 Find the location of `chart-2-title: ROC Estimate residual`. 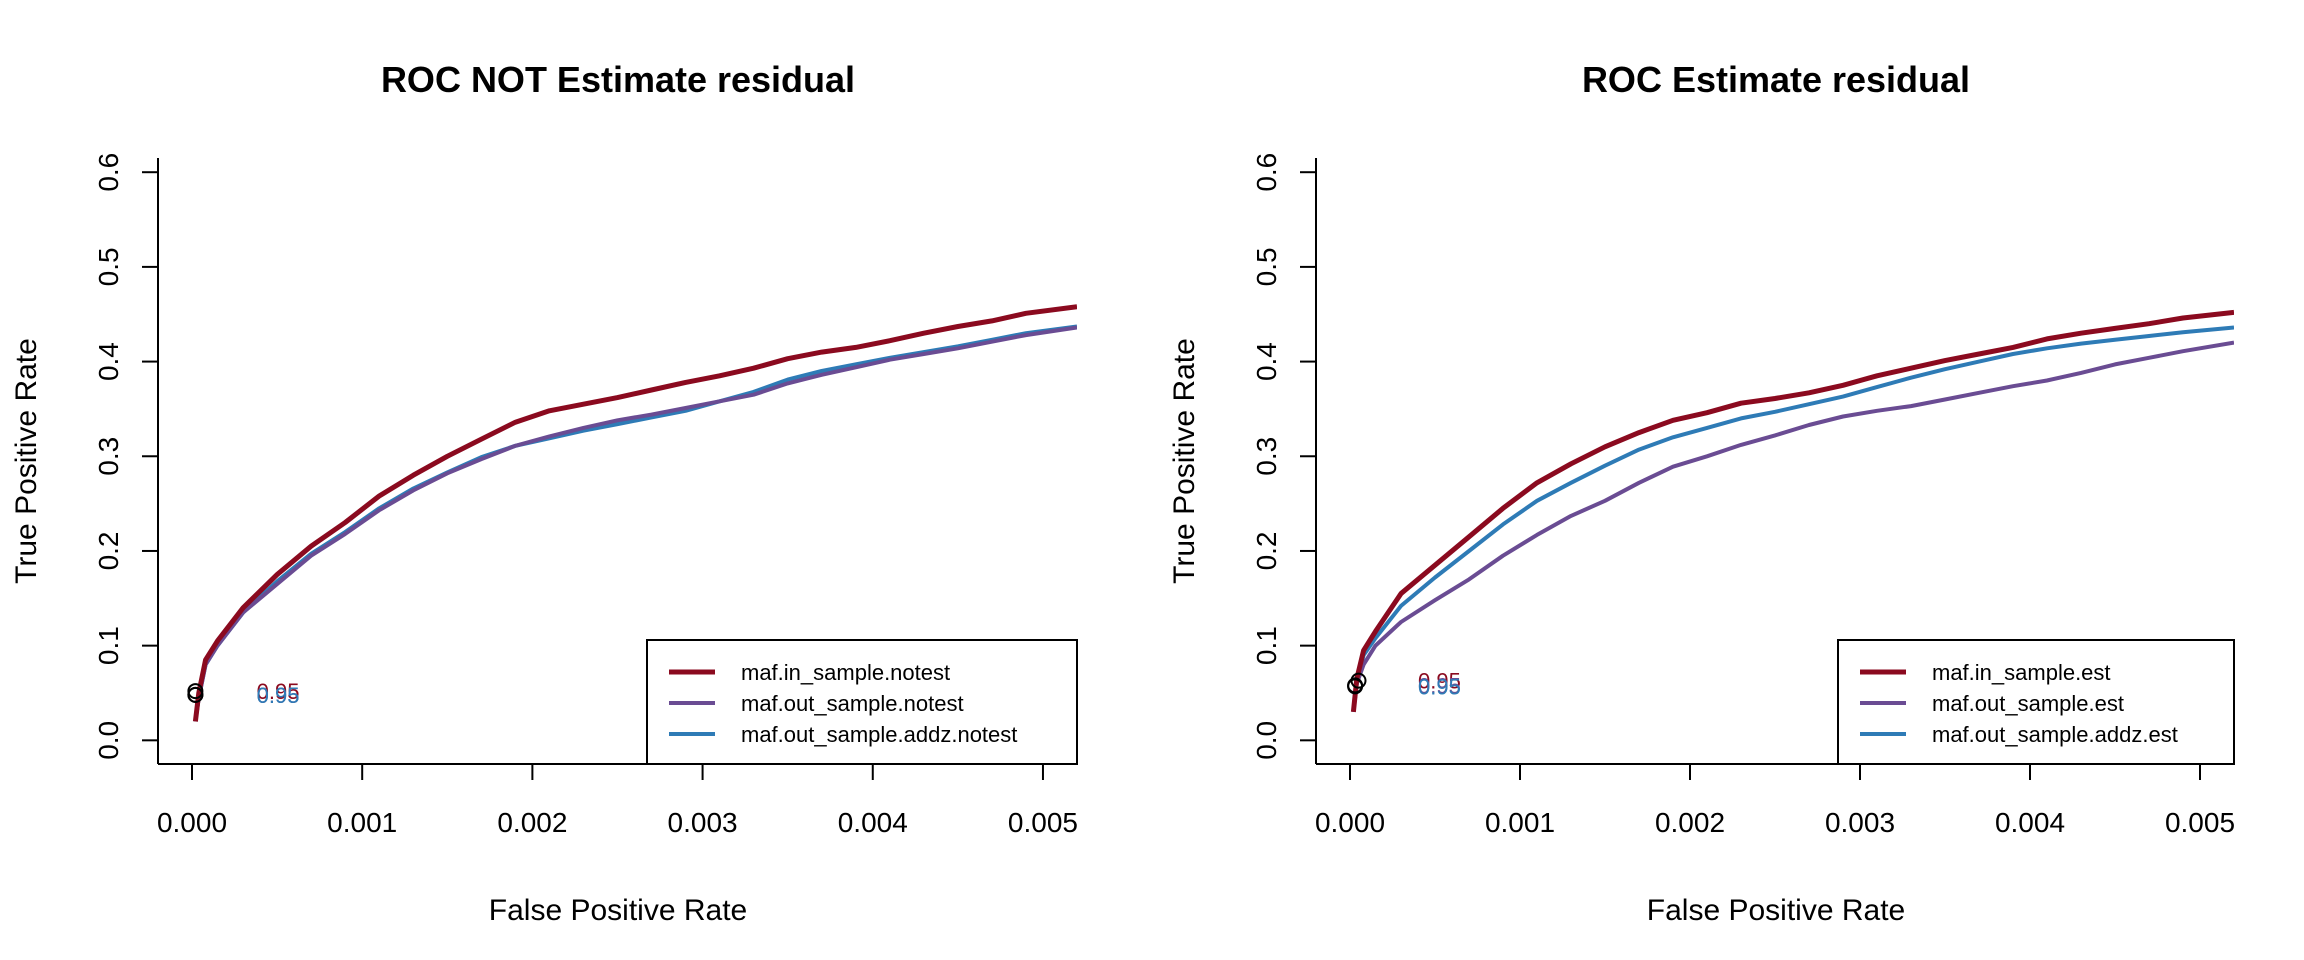

chart-2-title: ROC Estimate residual is located at coordinates (1776, 79).